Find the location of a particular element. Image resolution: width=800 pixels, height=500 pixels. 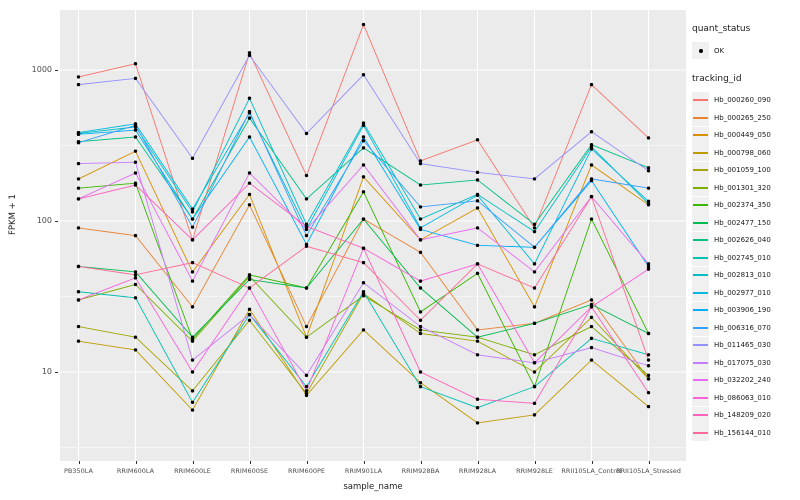

legend-label: Hb_002745_010 is located at coordinates (742, 257).